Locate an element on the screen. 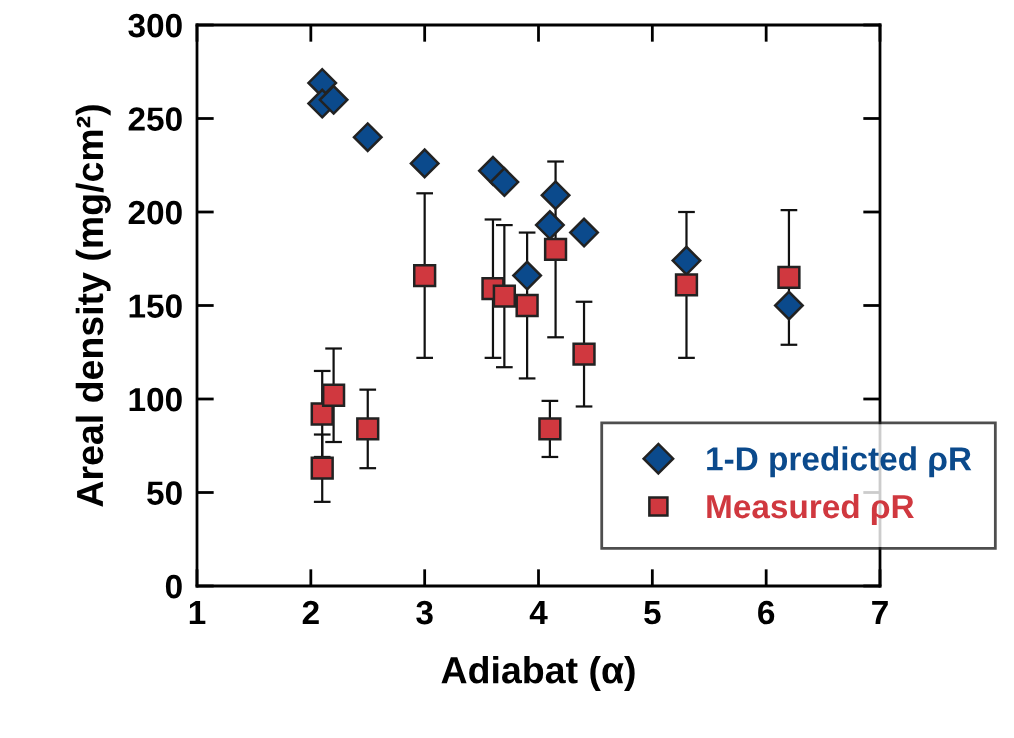 This screenshot has width=1014, height=738. x-tick-label: 6 is located at coordinates (766, 612).